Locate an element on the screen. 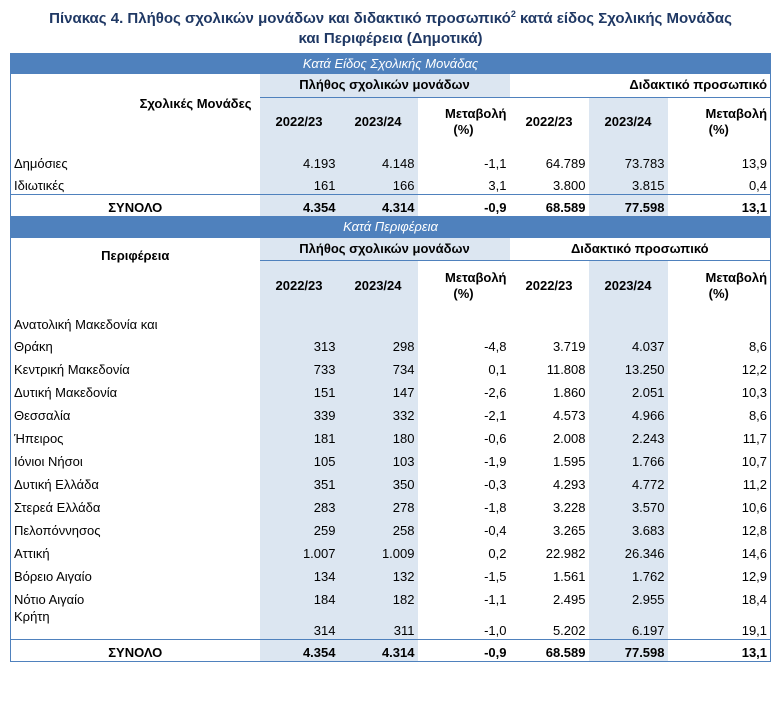  cell-units-change: -0,6 is located at coordinates (495, 438).